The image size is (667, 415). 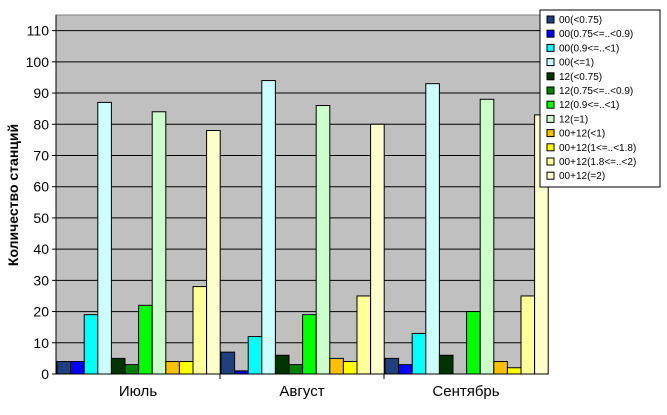 I want to click on x-category-label: Сентябрь, so click(x=465, y=391).